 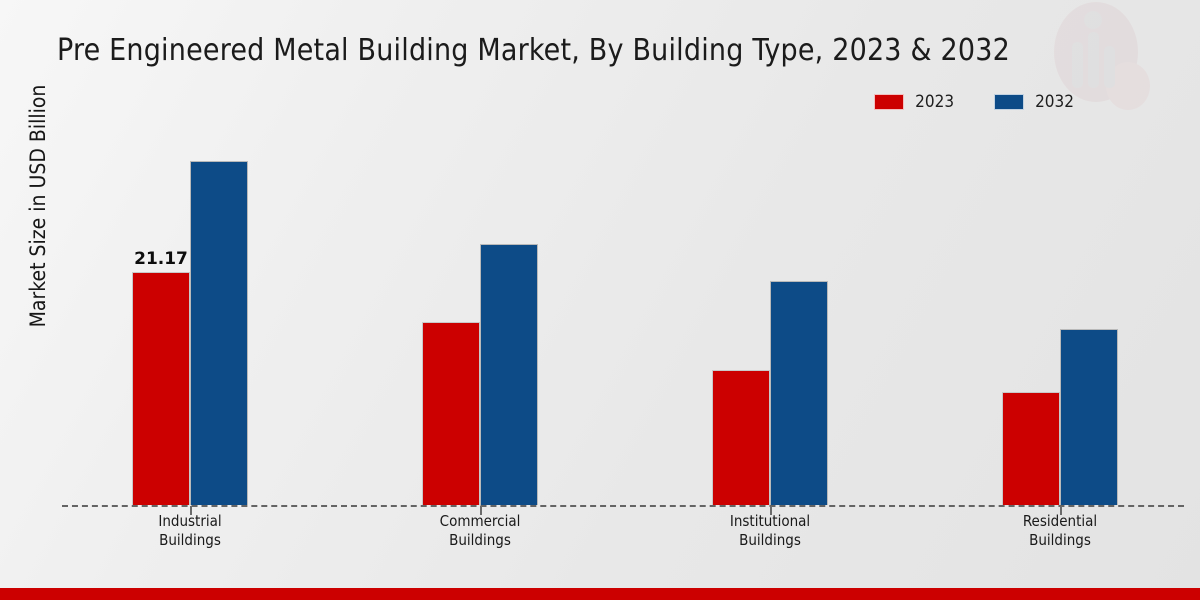 What do you see at coordinates (1031, 448) in the screenshot?
I see `bar-2023-residential-buildings` at bounding box center [1031, 448].